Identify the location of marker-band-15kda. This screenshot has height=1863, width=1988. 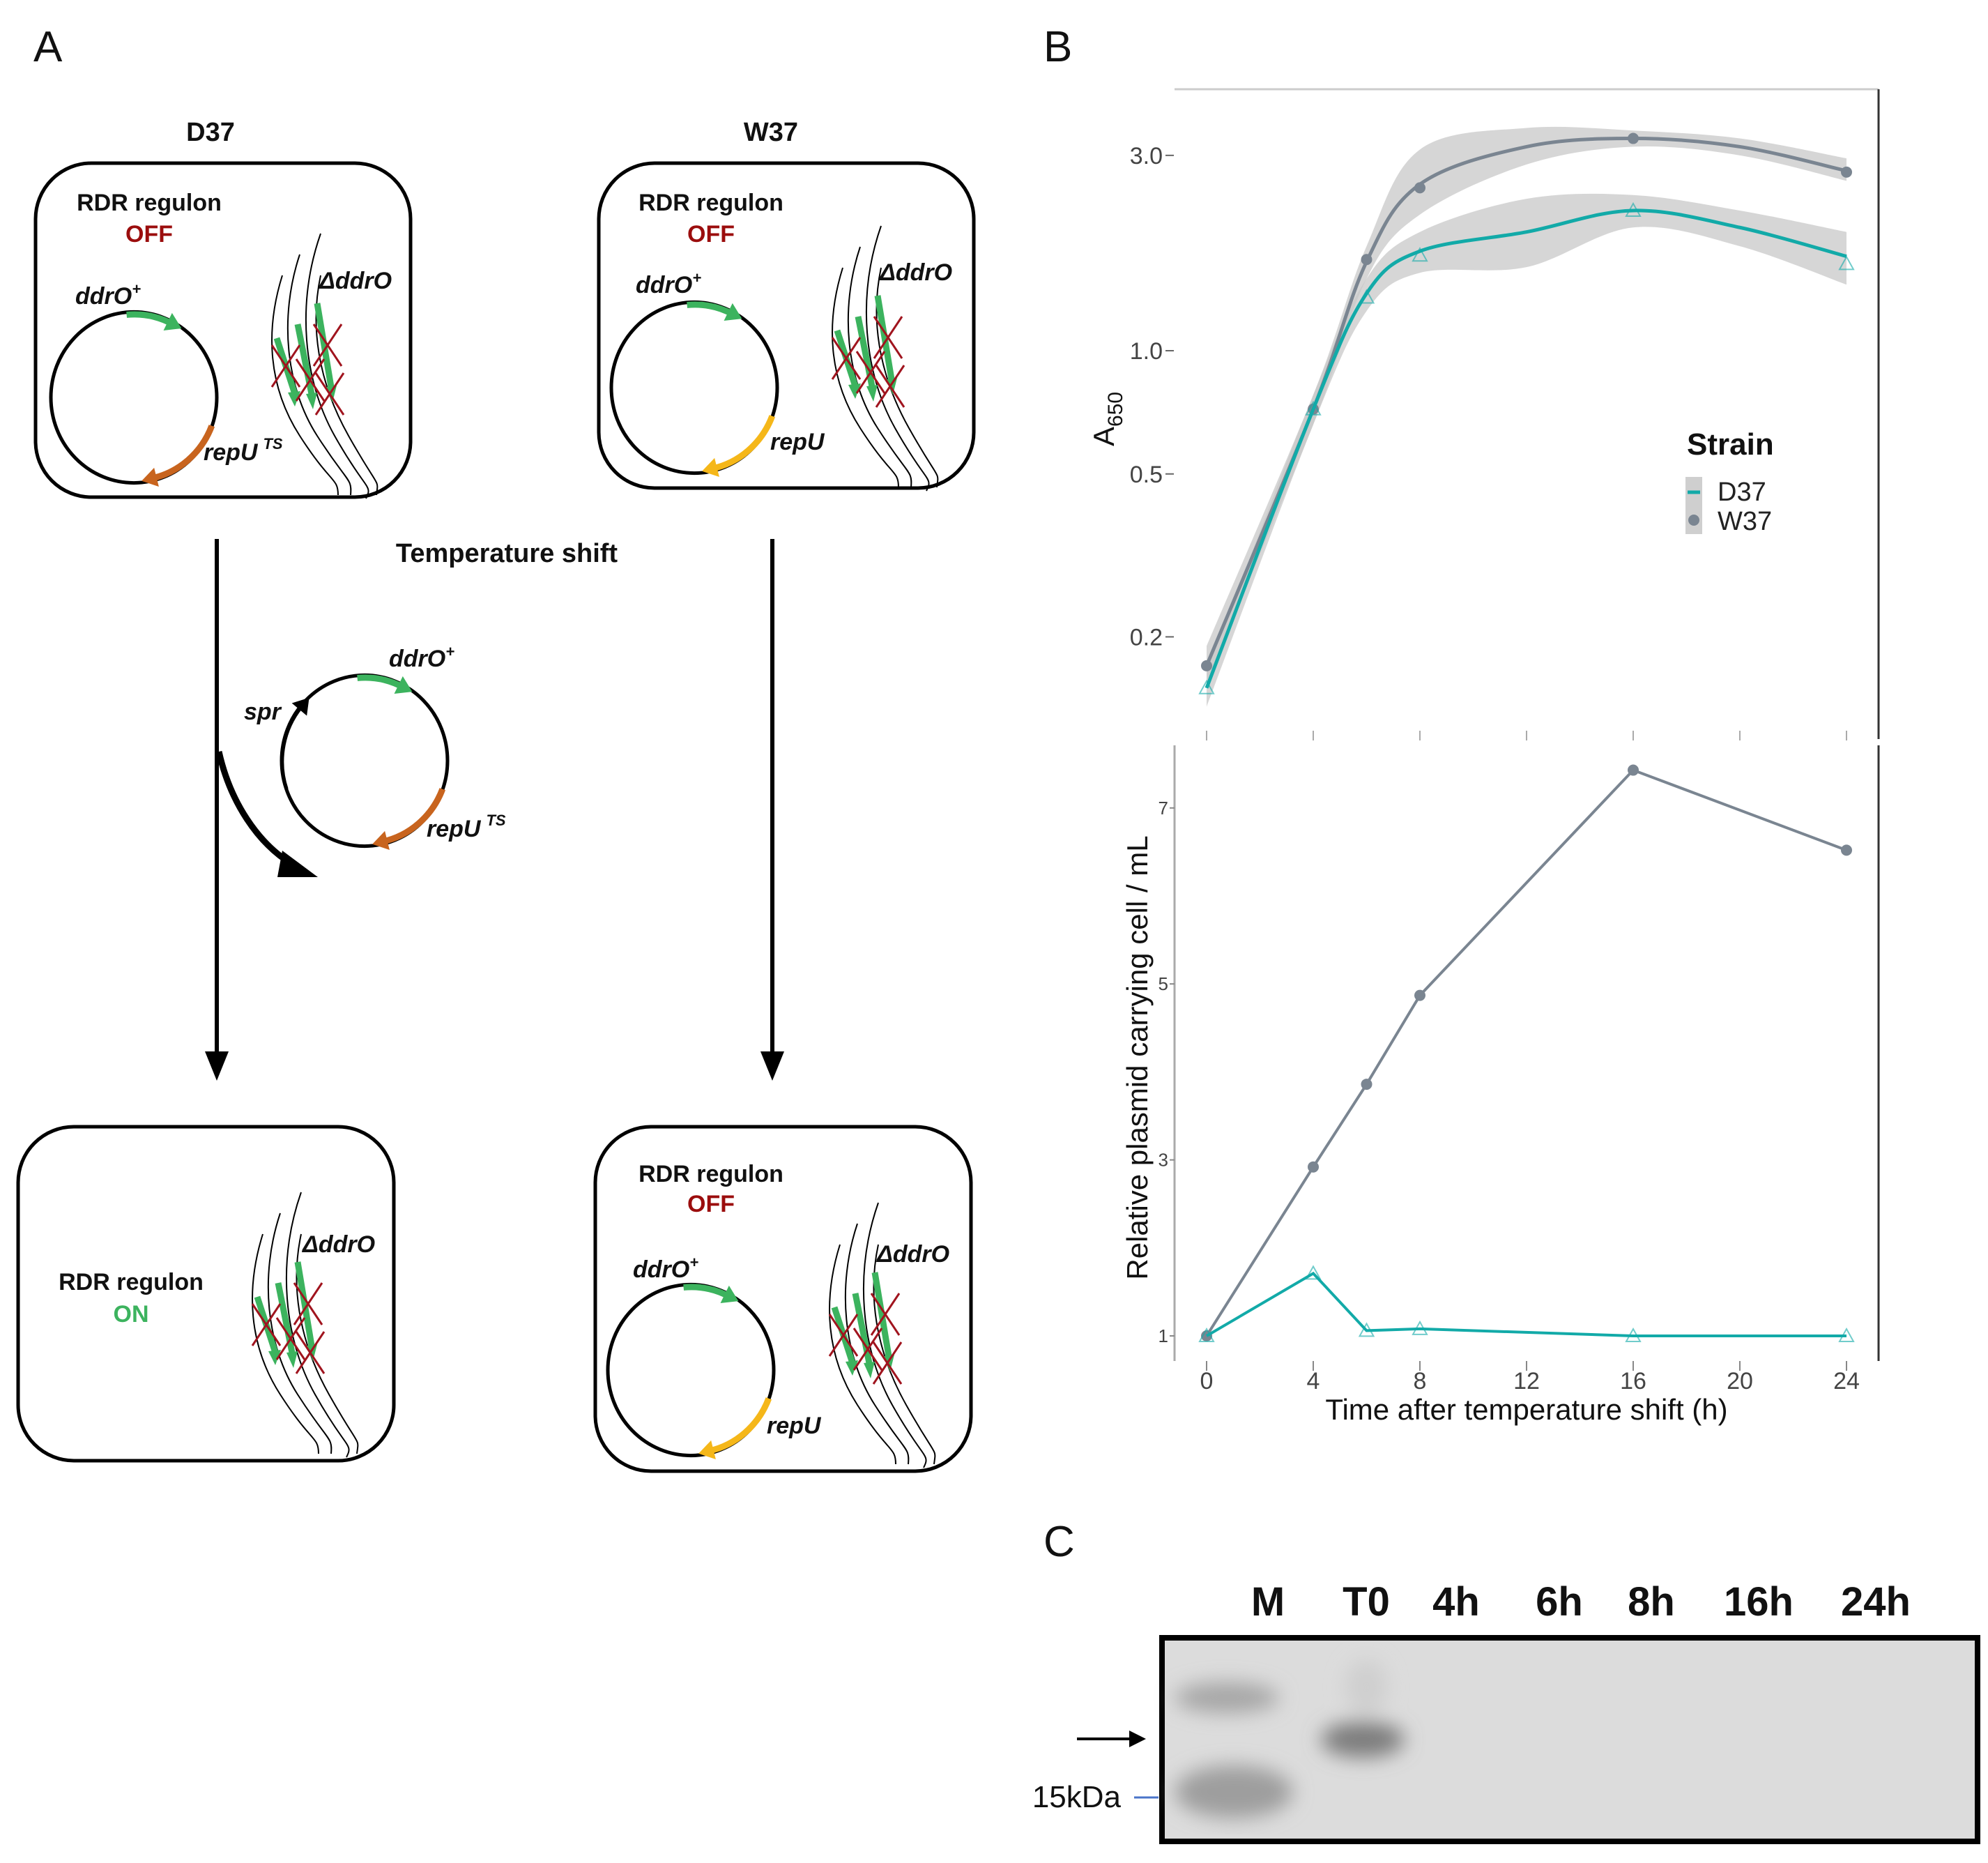
(1234, 1791).